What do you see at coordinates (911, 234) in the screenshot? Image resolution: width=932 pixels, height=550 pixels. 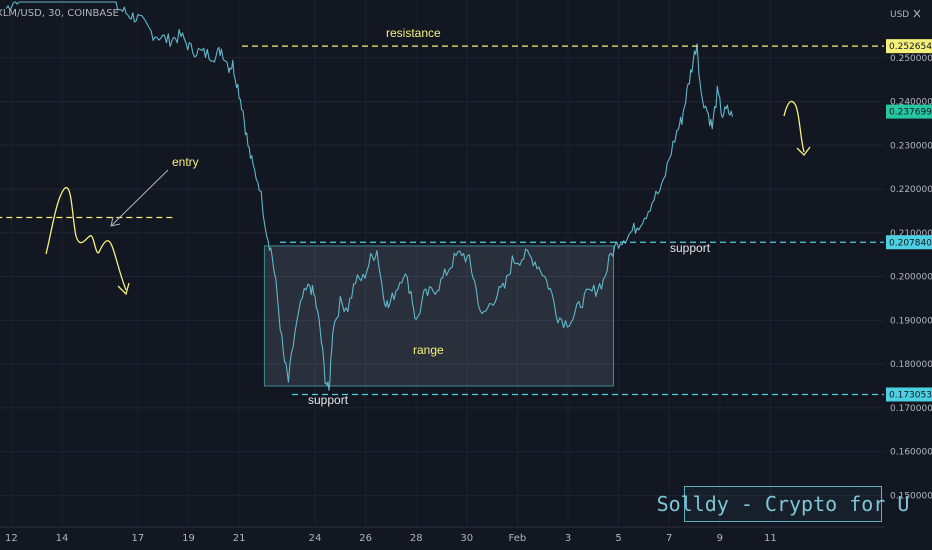 I see `price-tick-label: 0.210000` at bounding box center [911, 234].